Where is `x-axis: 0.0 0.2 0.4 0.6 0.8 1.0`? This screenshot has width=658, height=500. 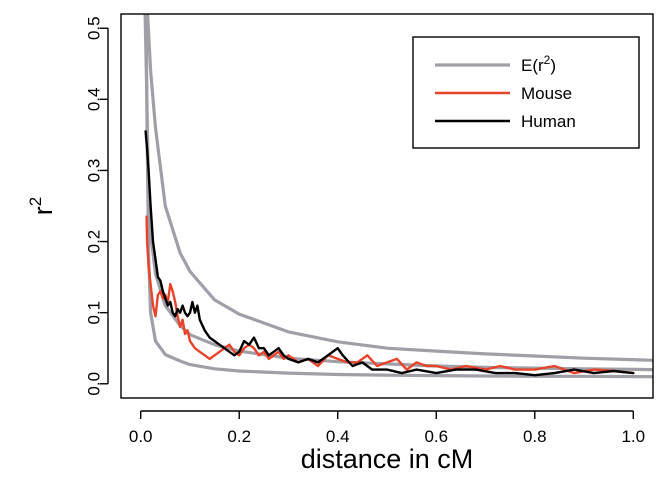
x-axis: 0.0 0.2 0.4 0.6 0.8 1.0 is located at coordinates (387, 428).